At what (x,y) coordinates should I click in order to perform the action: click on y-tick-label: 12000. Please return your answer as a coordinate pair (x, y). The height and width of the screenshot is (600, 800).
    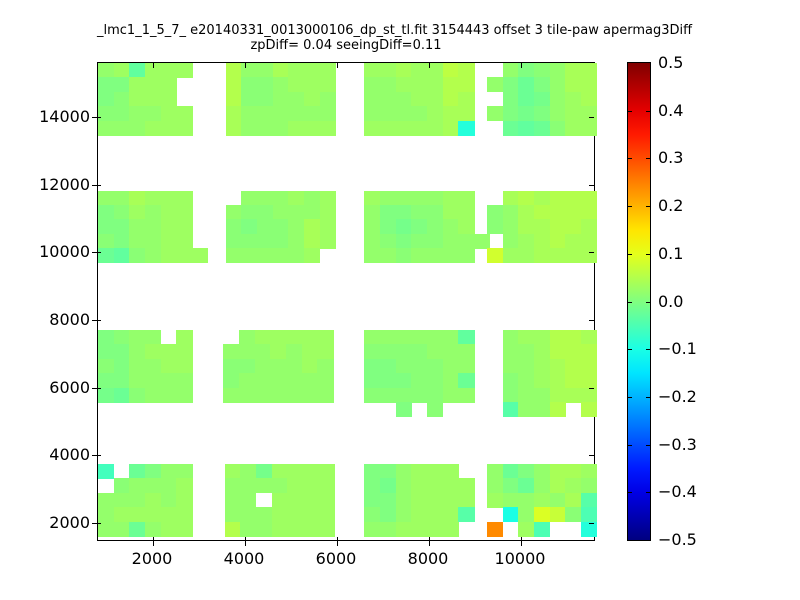
    Looking at the image, I should click on (64, 184).